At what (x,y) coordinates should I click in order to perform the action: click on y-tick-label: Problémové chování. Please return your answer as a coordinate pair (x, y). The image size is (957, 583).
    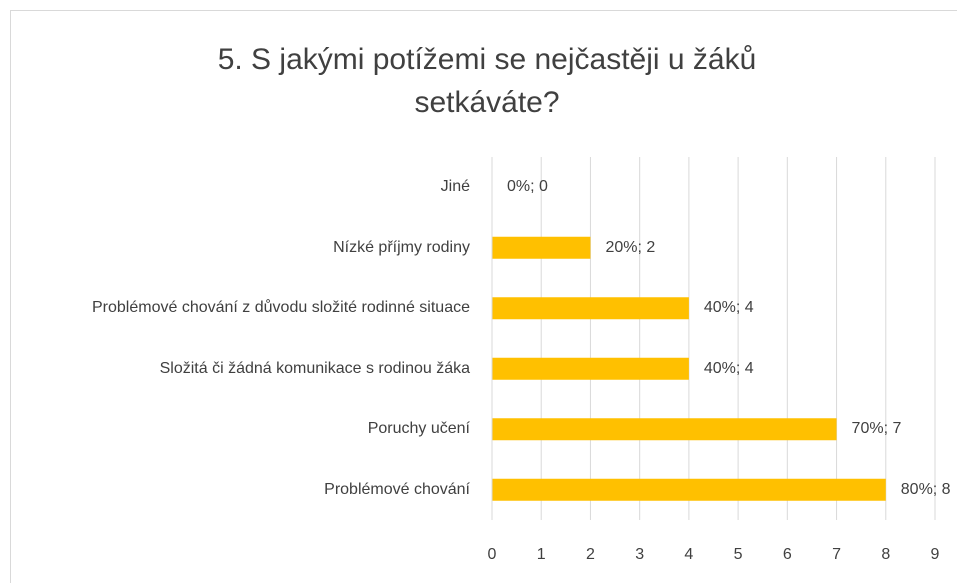
    Looking at the image, I should click on (240, 490).